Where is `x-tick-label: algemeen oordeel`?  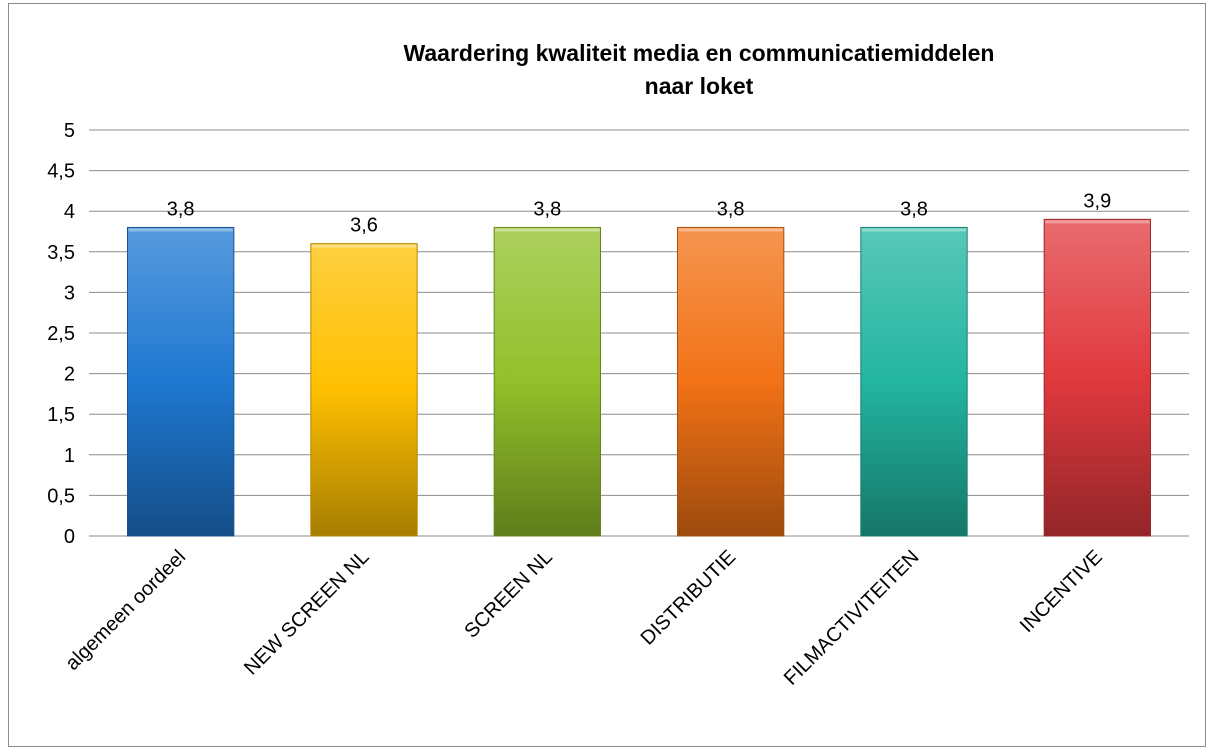 x-tick-label: algemeen oordeel is located at coordinates (125, 610).